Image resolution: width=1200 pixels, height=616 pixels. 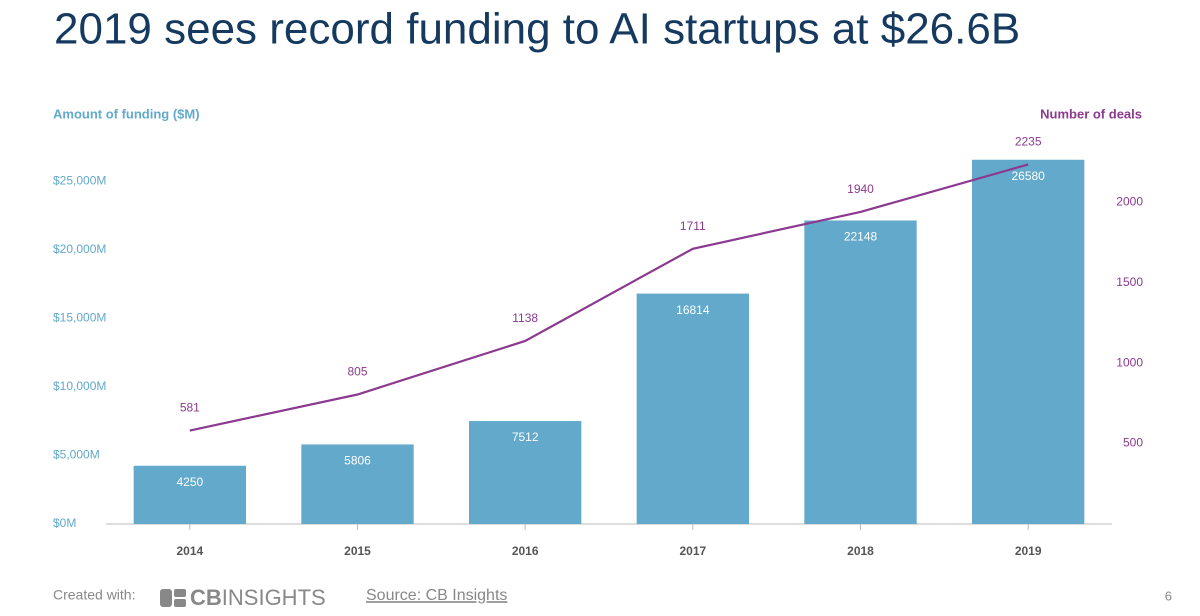 I want to click on bar-value-label: 26580, so click(x=1028, y=176).